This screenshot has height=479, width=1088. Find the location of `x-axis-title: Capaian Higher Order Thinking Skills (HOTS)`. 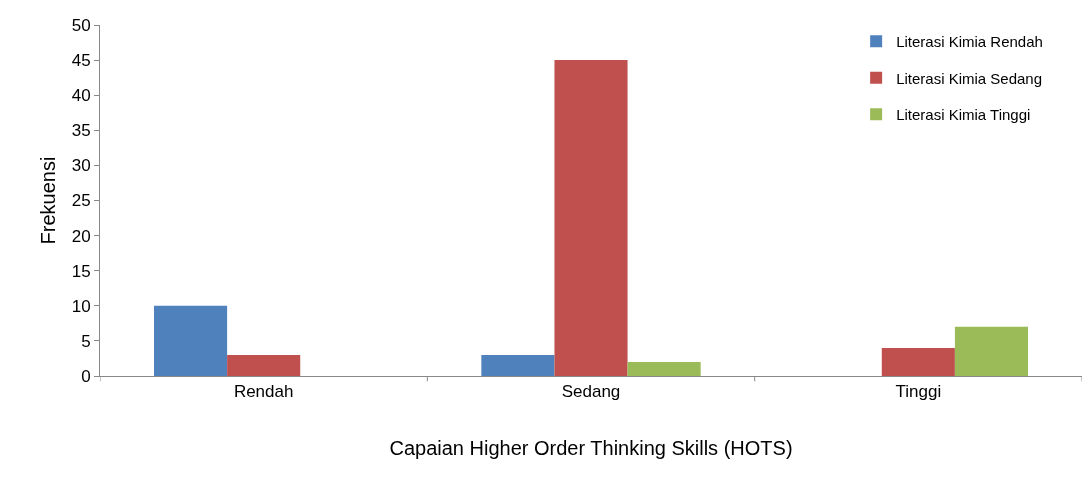

x-axis-title: Capaian Higher Order Thinking Skills (HOTS) is located at coordinates (591, 447).